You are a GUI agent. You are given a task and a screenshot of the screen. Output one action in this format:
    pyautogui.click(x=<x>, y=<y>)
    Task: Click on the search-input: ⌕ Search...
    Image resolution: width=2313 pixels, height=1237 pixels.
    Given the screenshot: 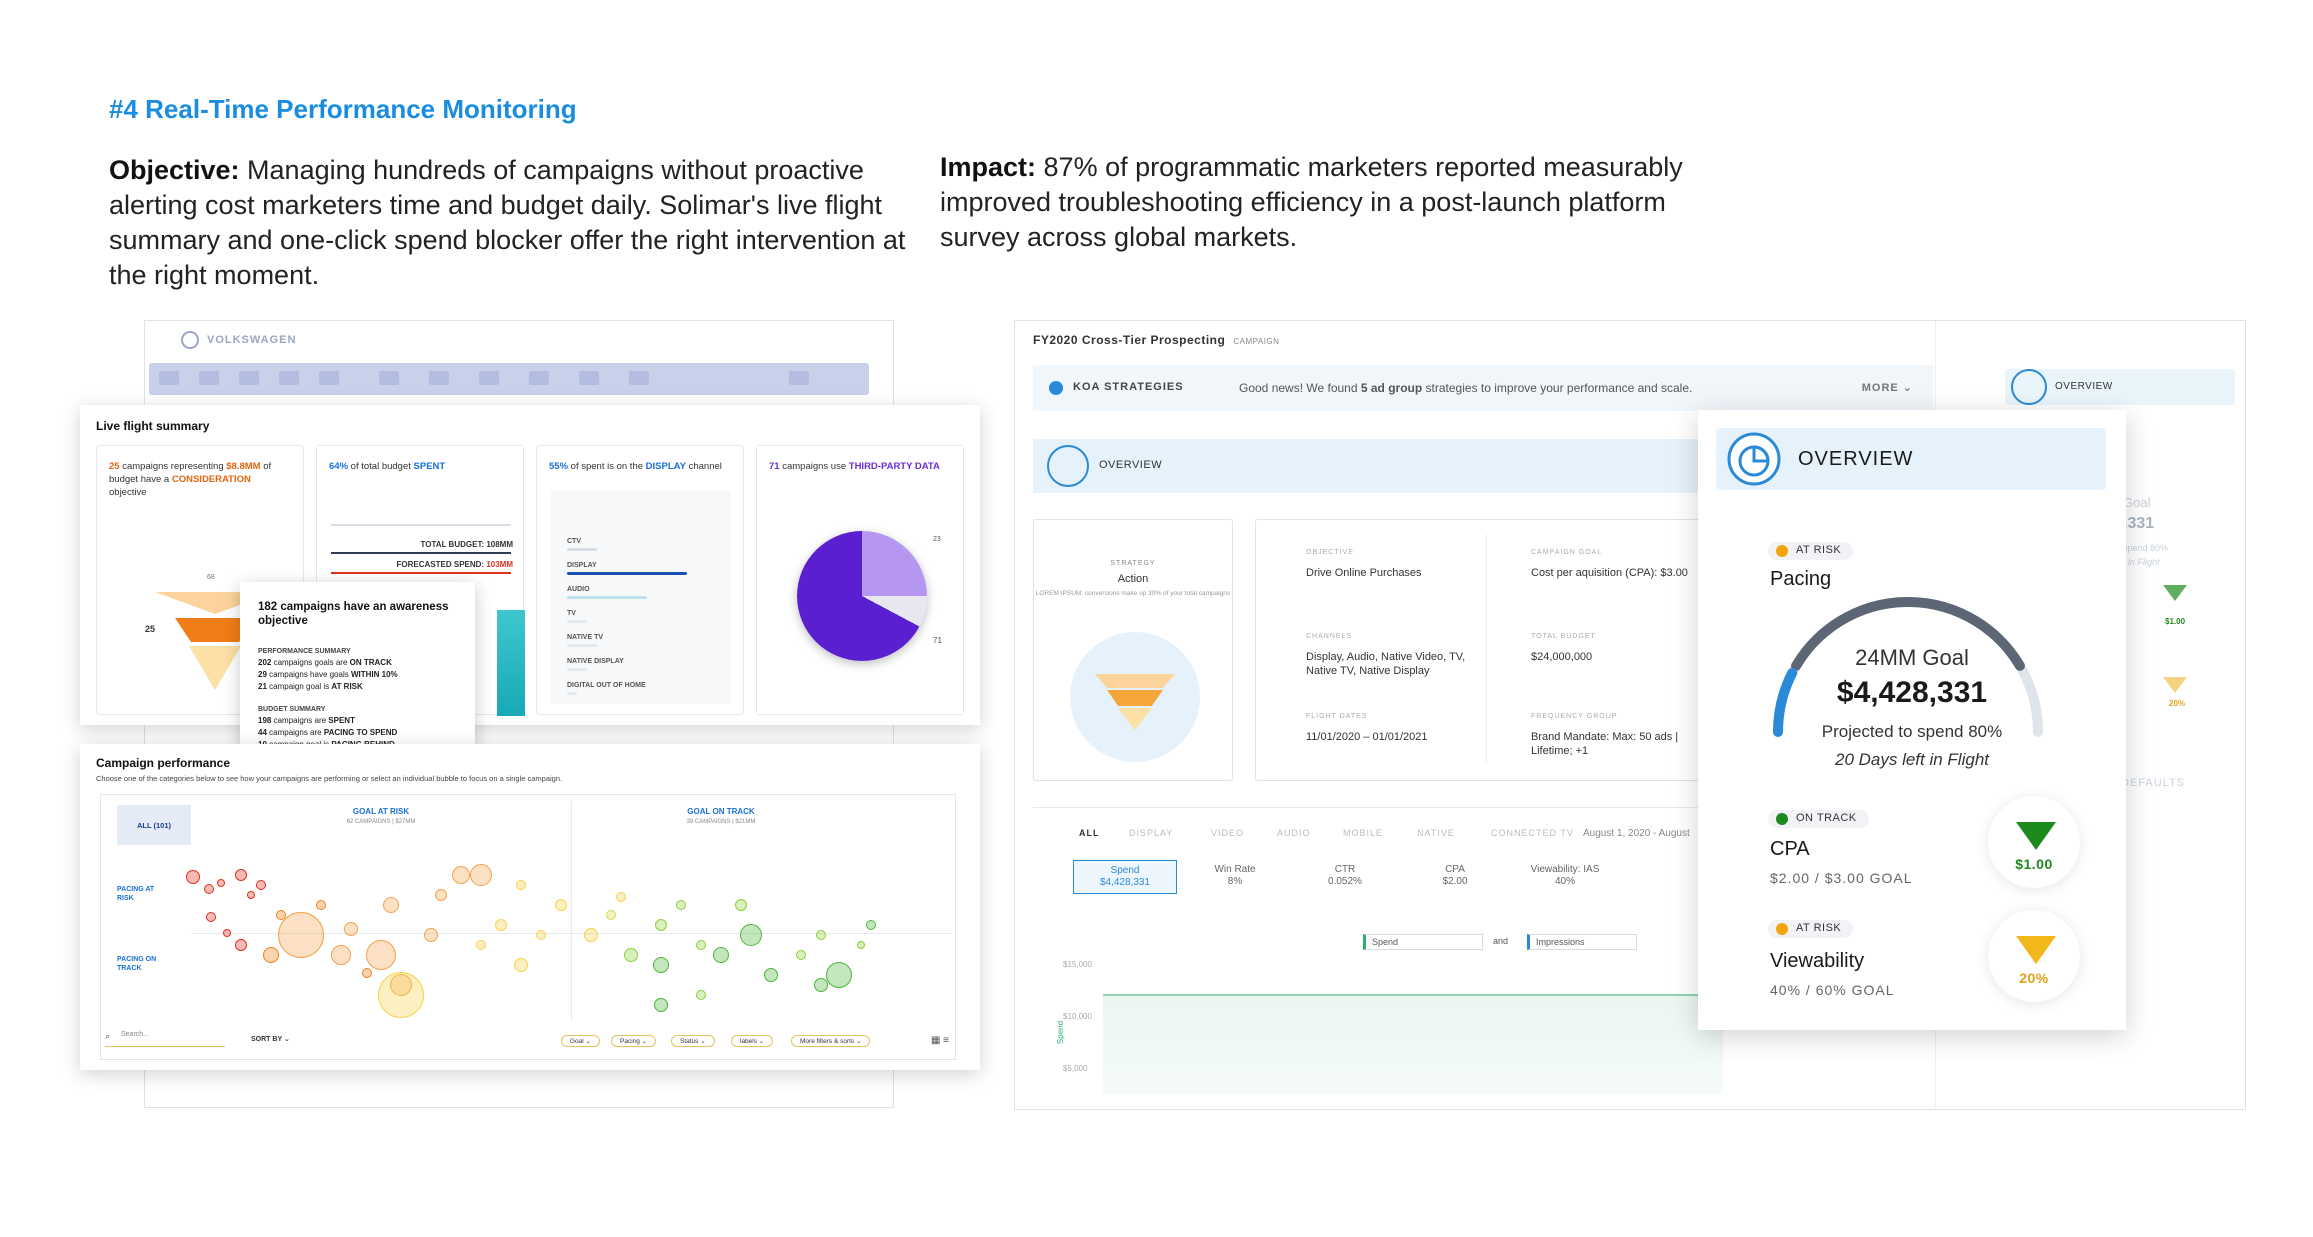 What is the action you would take?
    pyautogui.click(x=165, y=1039)
    